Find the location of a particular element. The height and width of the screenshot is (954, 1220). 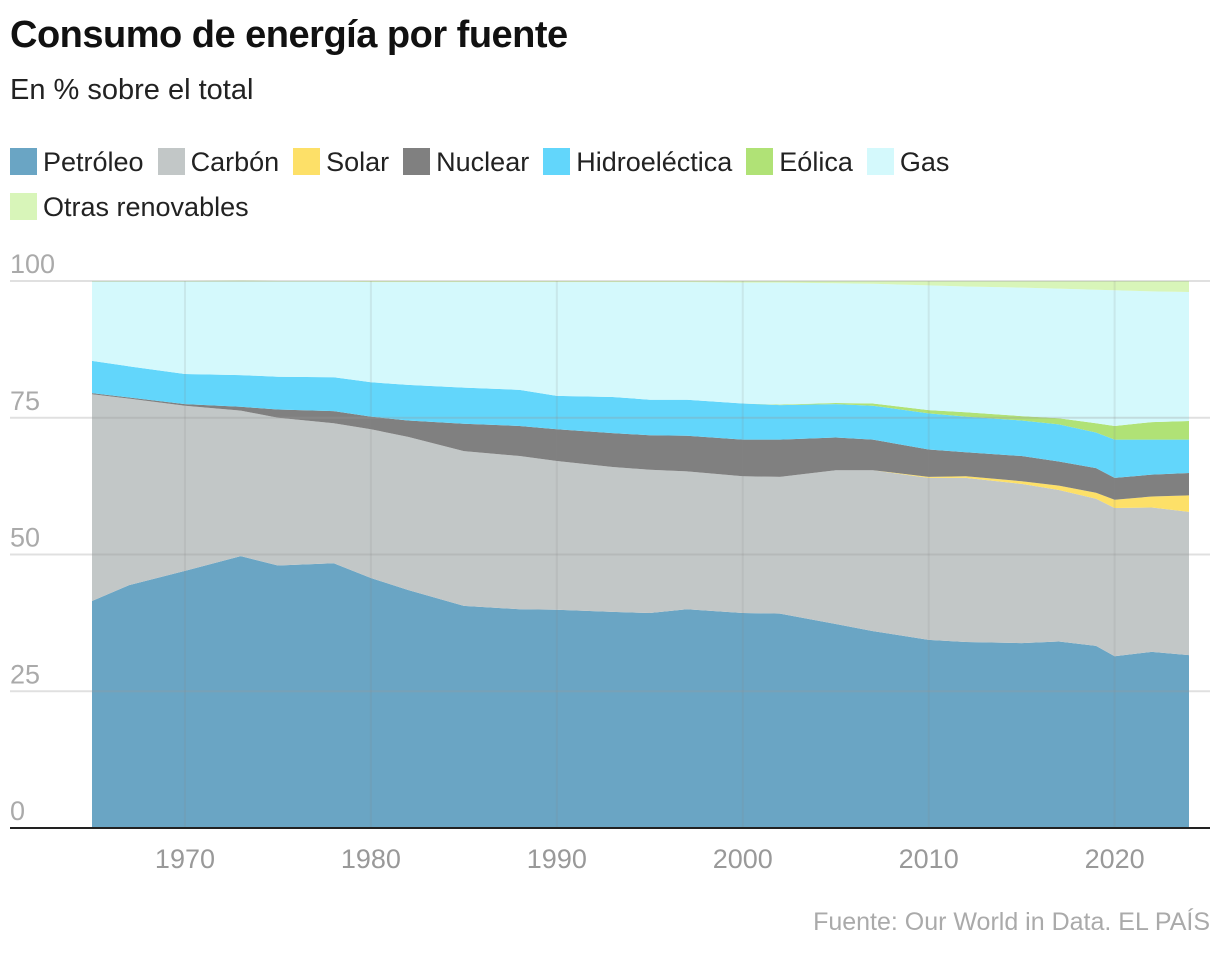

x-tick-label: 1970 is located at coordinates (185, 859).